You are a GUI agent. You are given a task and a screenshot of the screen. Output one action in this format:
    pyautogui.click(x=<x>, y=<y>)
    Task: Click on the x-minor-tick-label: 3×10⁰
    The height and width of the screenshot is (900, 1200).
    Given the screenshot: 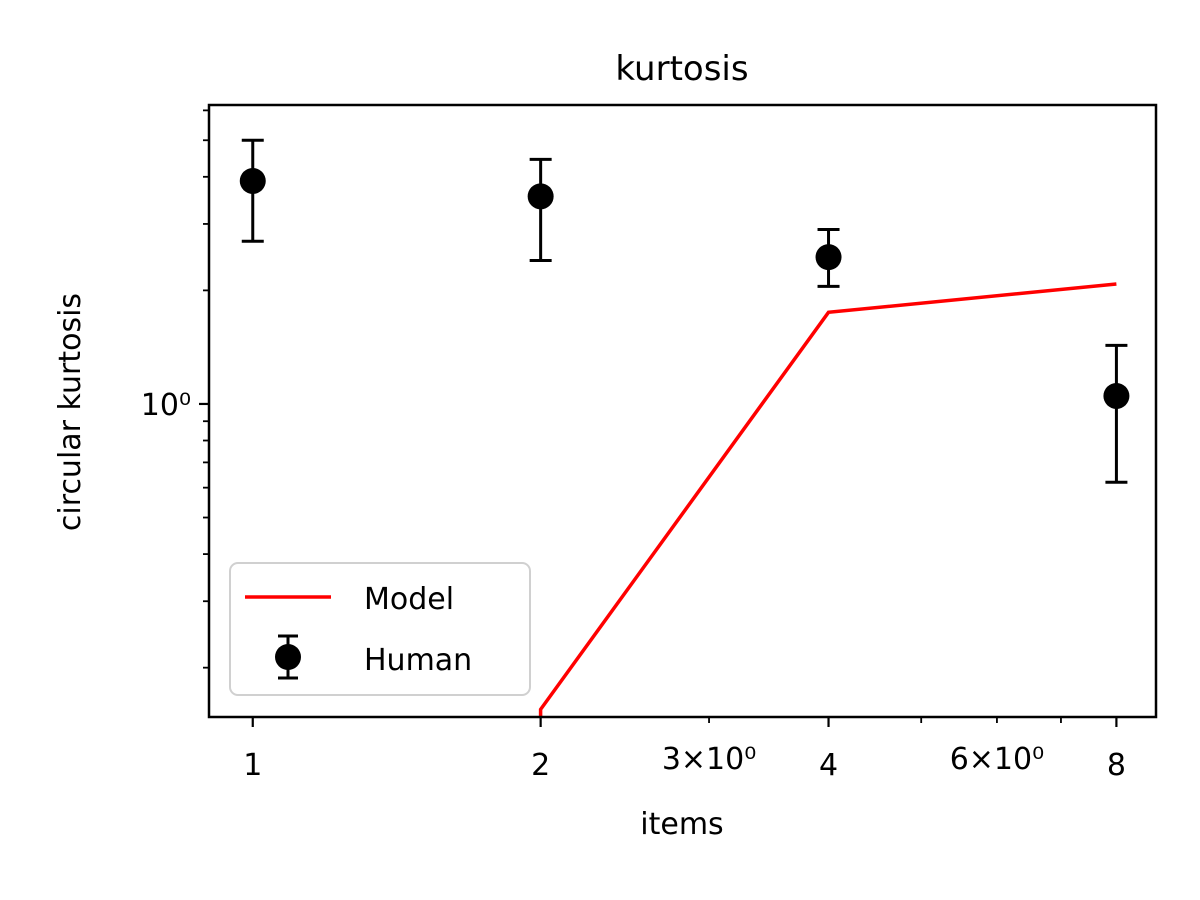 What is the action you would take?
    pyautogui.click(x=709, y=759)
    